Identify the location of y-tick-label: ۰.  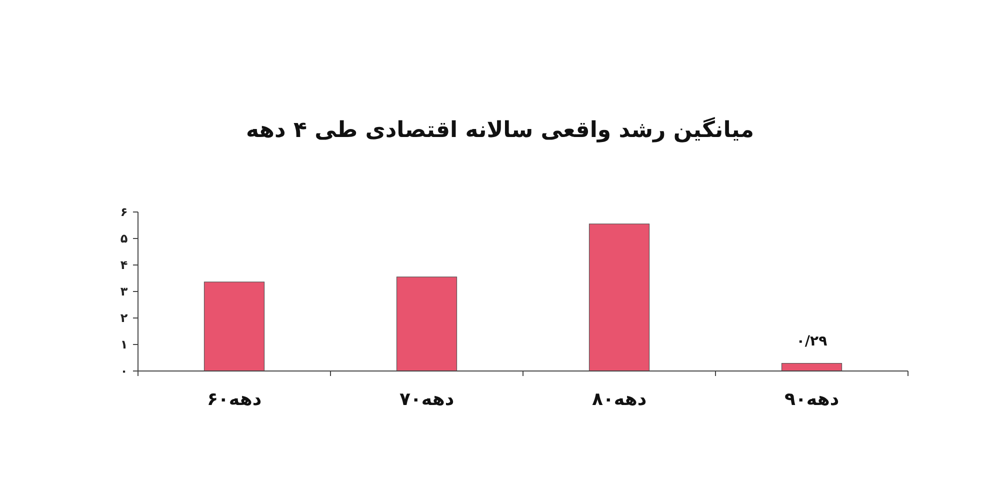
(124, 371).